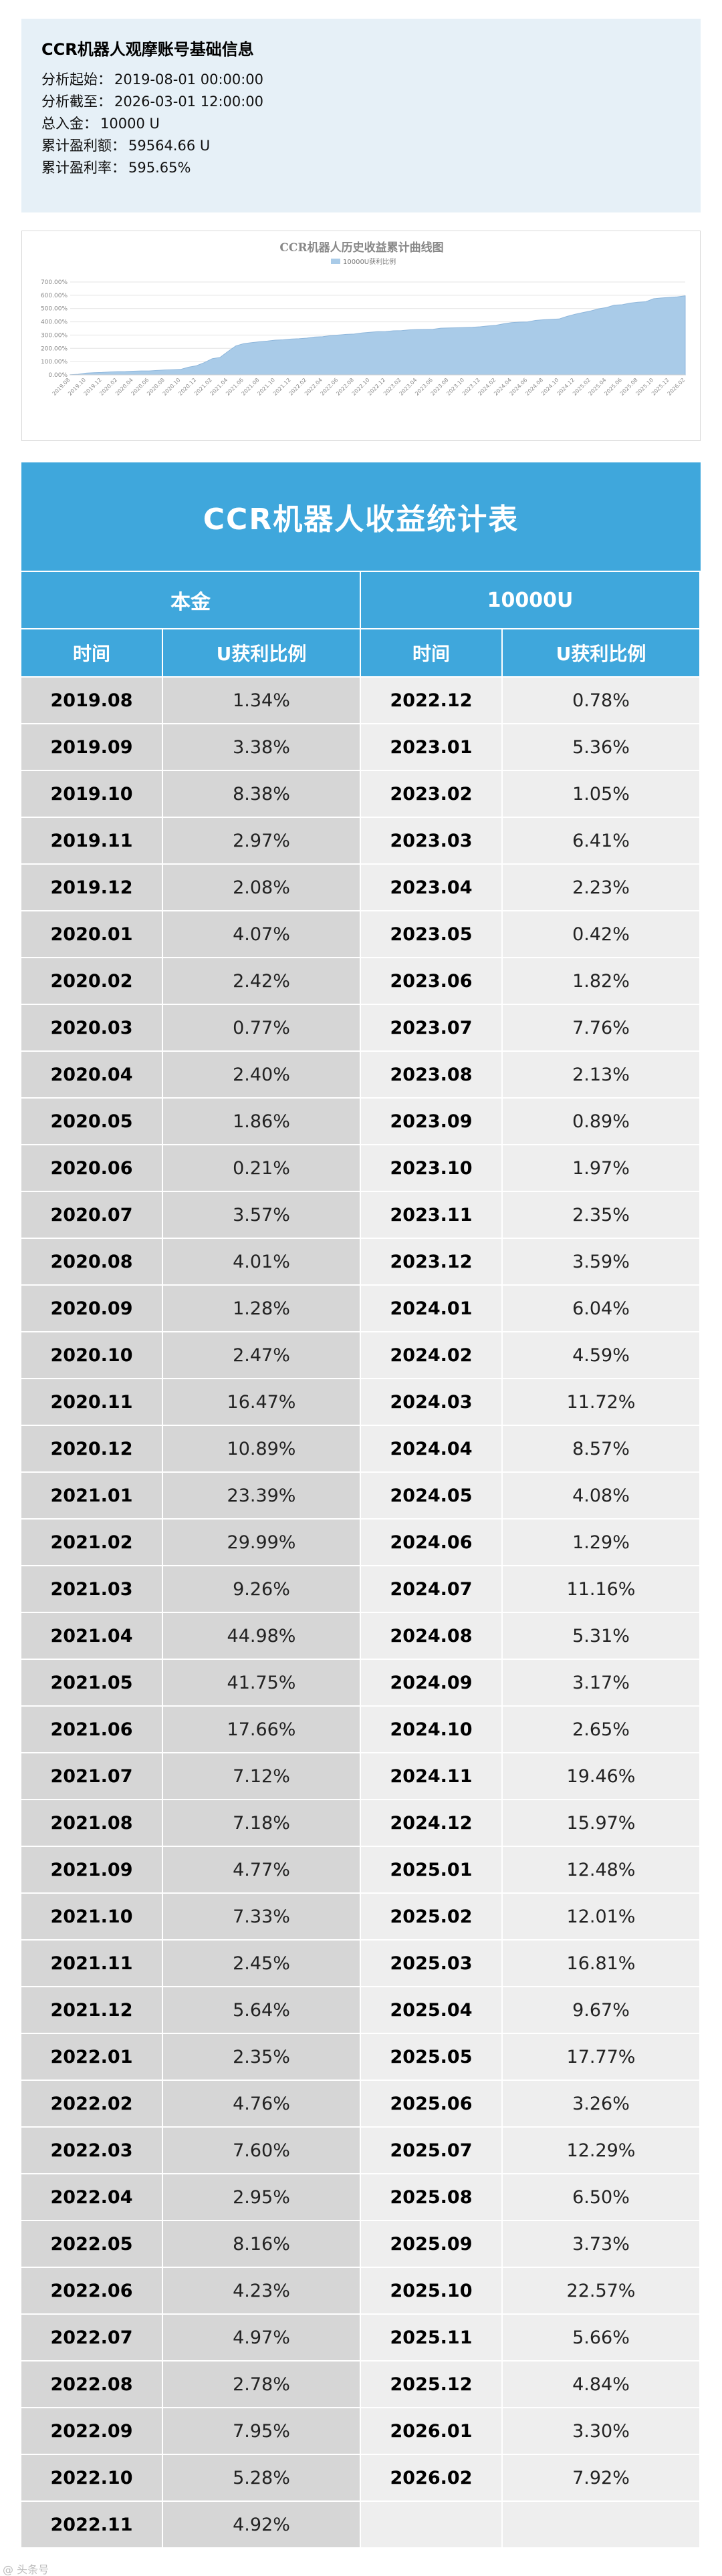 The width and height of the screenshot is (722, 2576). What do you see at coordinates (602, 653) in the screenshot?
I see `col-header-ratio: U获利比例` at bounding box center [602, 653].